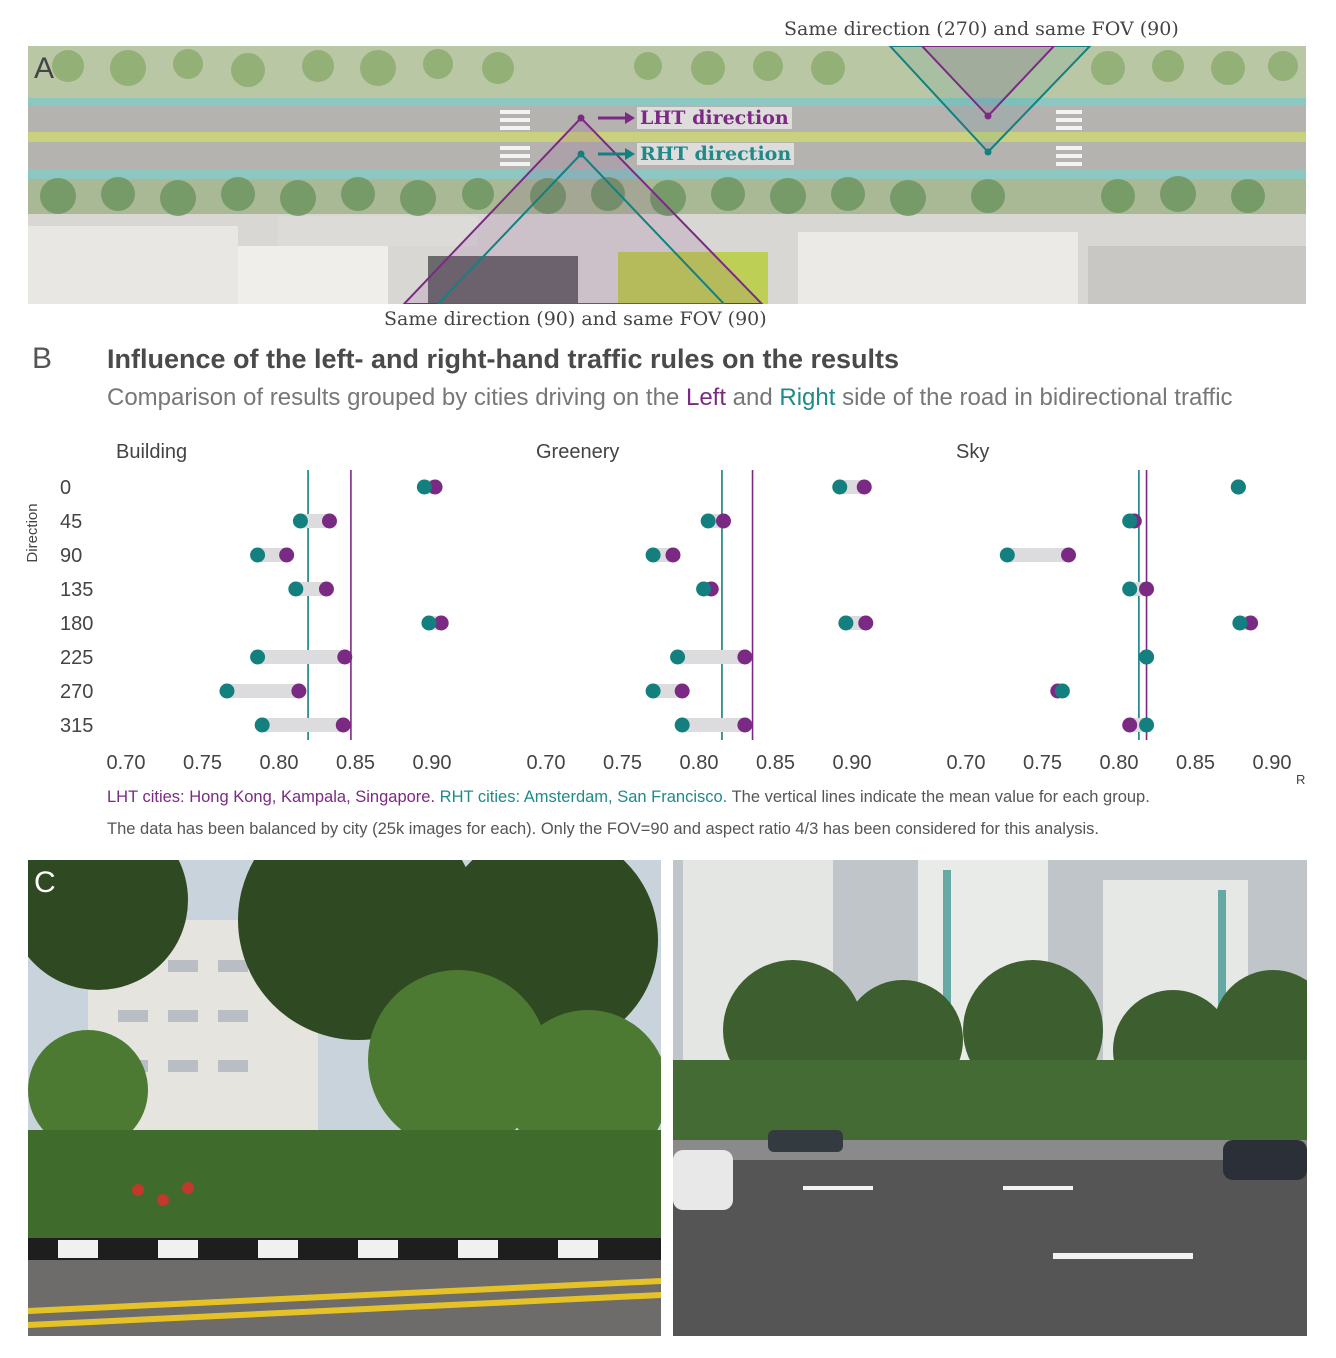 This screenshot has width=1336, height=1358. What do you see at coordinates (1300, 779) in the screenshot?
I see `x-axis-label: R` at bounding box center [1300, 779].